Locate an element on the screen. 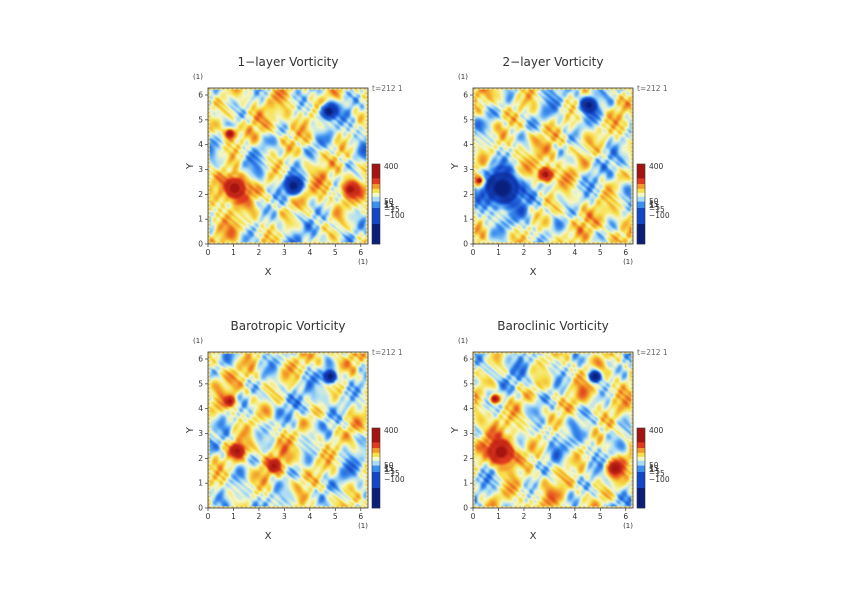  chart-title: 2−layer Vorticity is located at coordinates (553, 62).